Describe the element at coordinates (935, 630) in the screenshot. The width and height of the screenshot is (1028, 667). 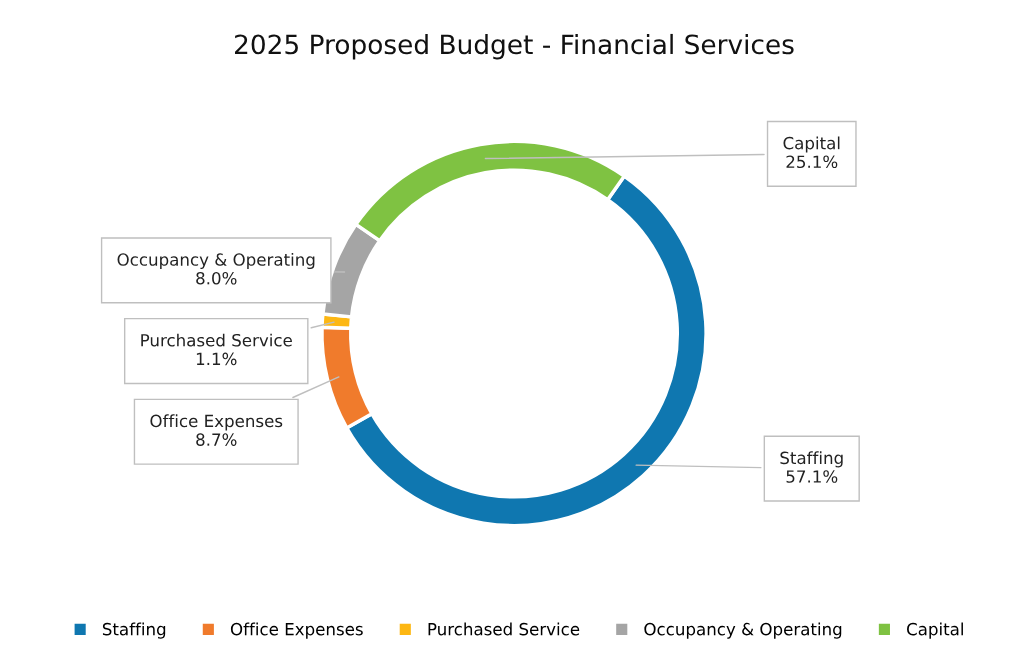
I see `legend-label: Capital` at that location.